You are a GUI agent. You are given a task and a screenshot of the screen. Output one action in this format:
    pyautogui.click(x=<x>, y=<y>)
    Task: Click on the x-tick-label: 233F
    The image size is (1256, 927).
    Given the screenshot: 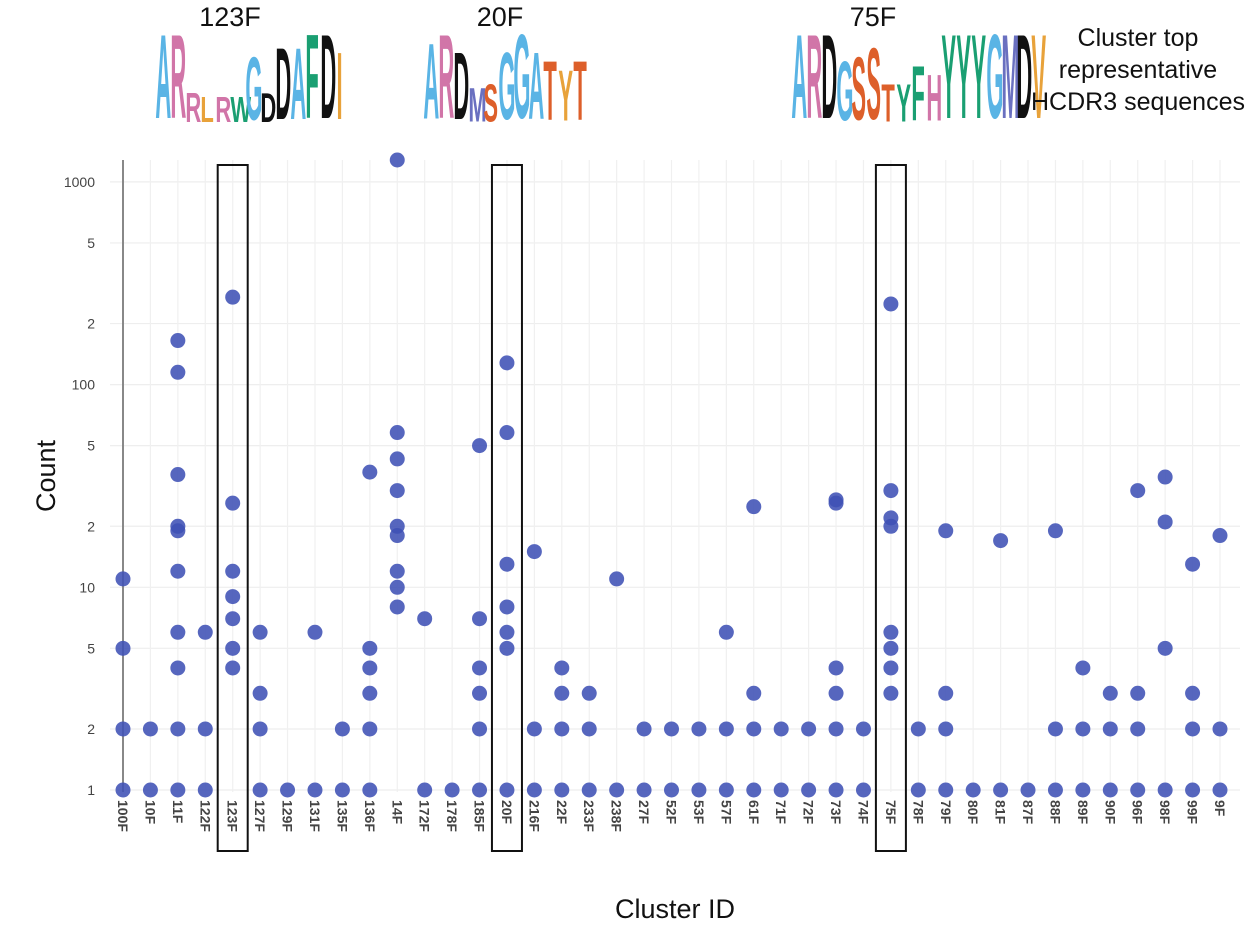 What is the action you would take?
    pyautogui.click(x=589, y=816)
    